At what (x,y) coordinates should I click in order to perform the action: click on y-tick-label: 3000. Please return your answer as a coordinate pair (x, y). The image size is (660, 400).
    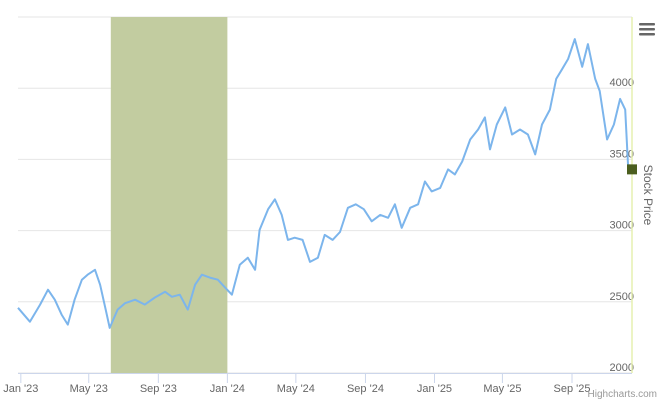
    Looking at the image, I should click on (622, 226).